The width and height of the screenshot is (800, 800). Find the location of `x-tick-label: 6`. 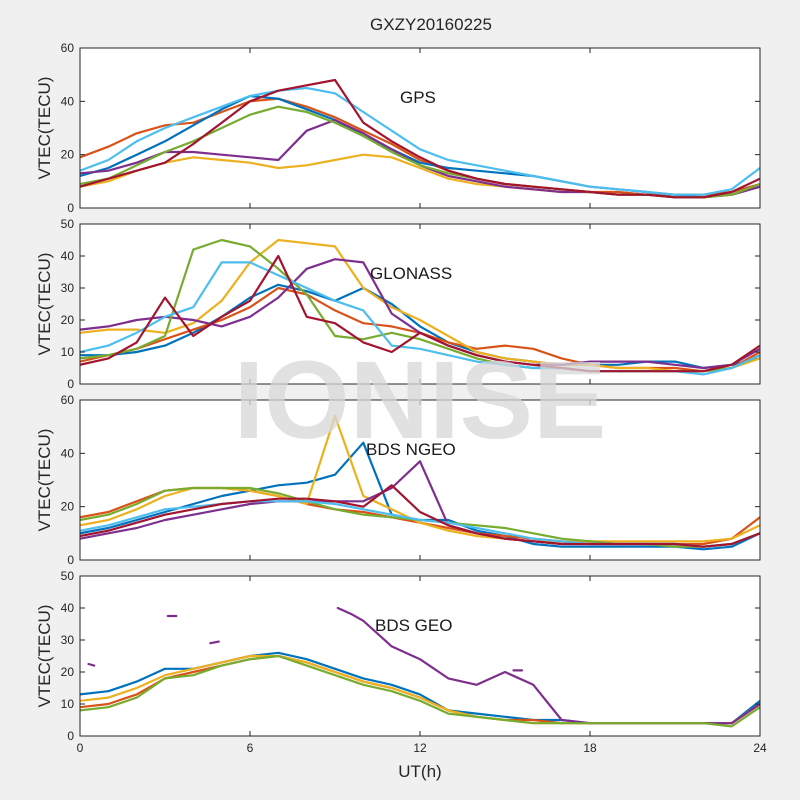

x-tick-label: 6 is located at coordinates (250, 748).